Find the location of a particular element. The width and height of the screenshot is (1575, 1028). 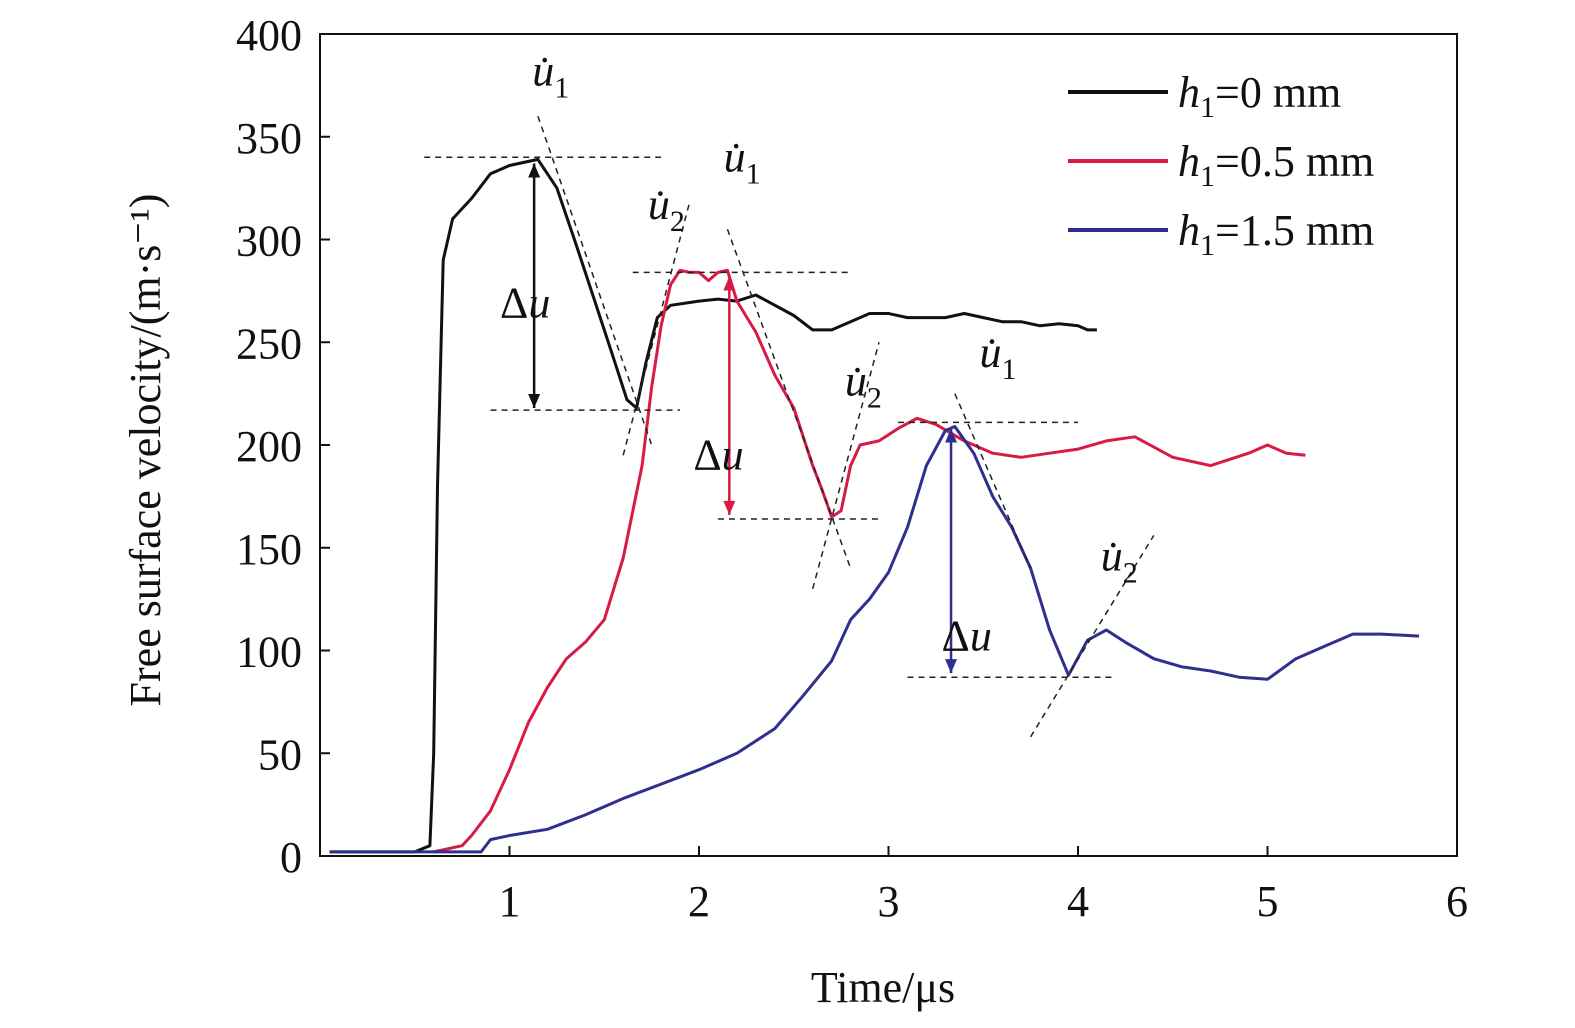

y-tick-label: 200 is located at coordinates (269, 446).